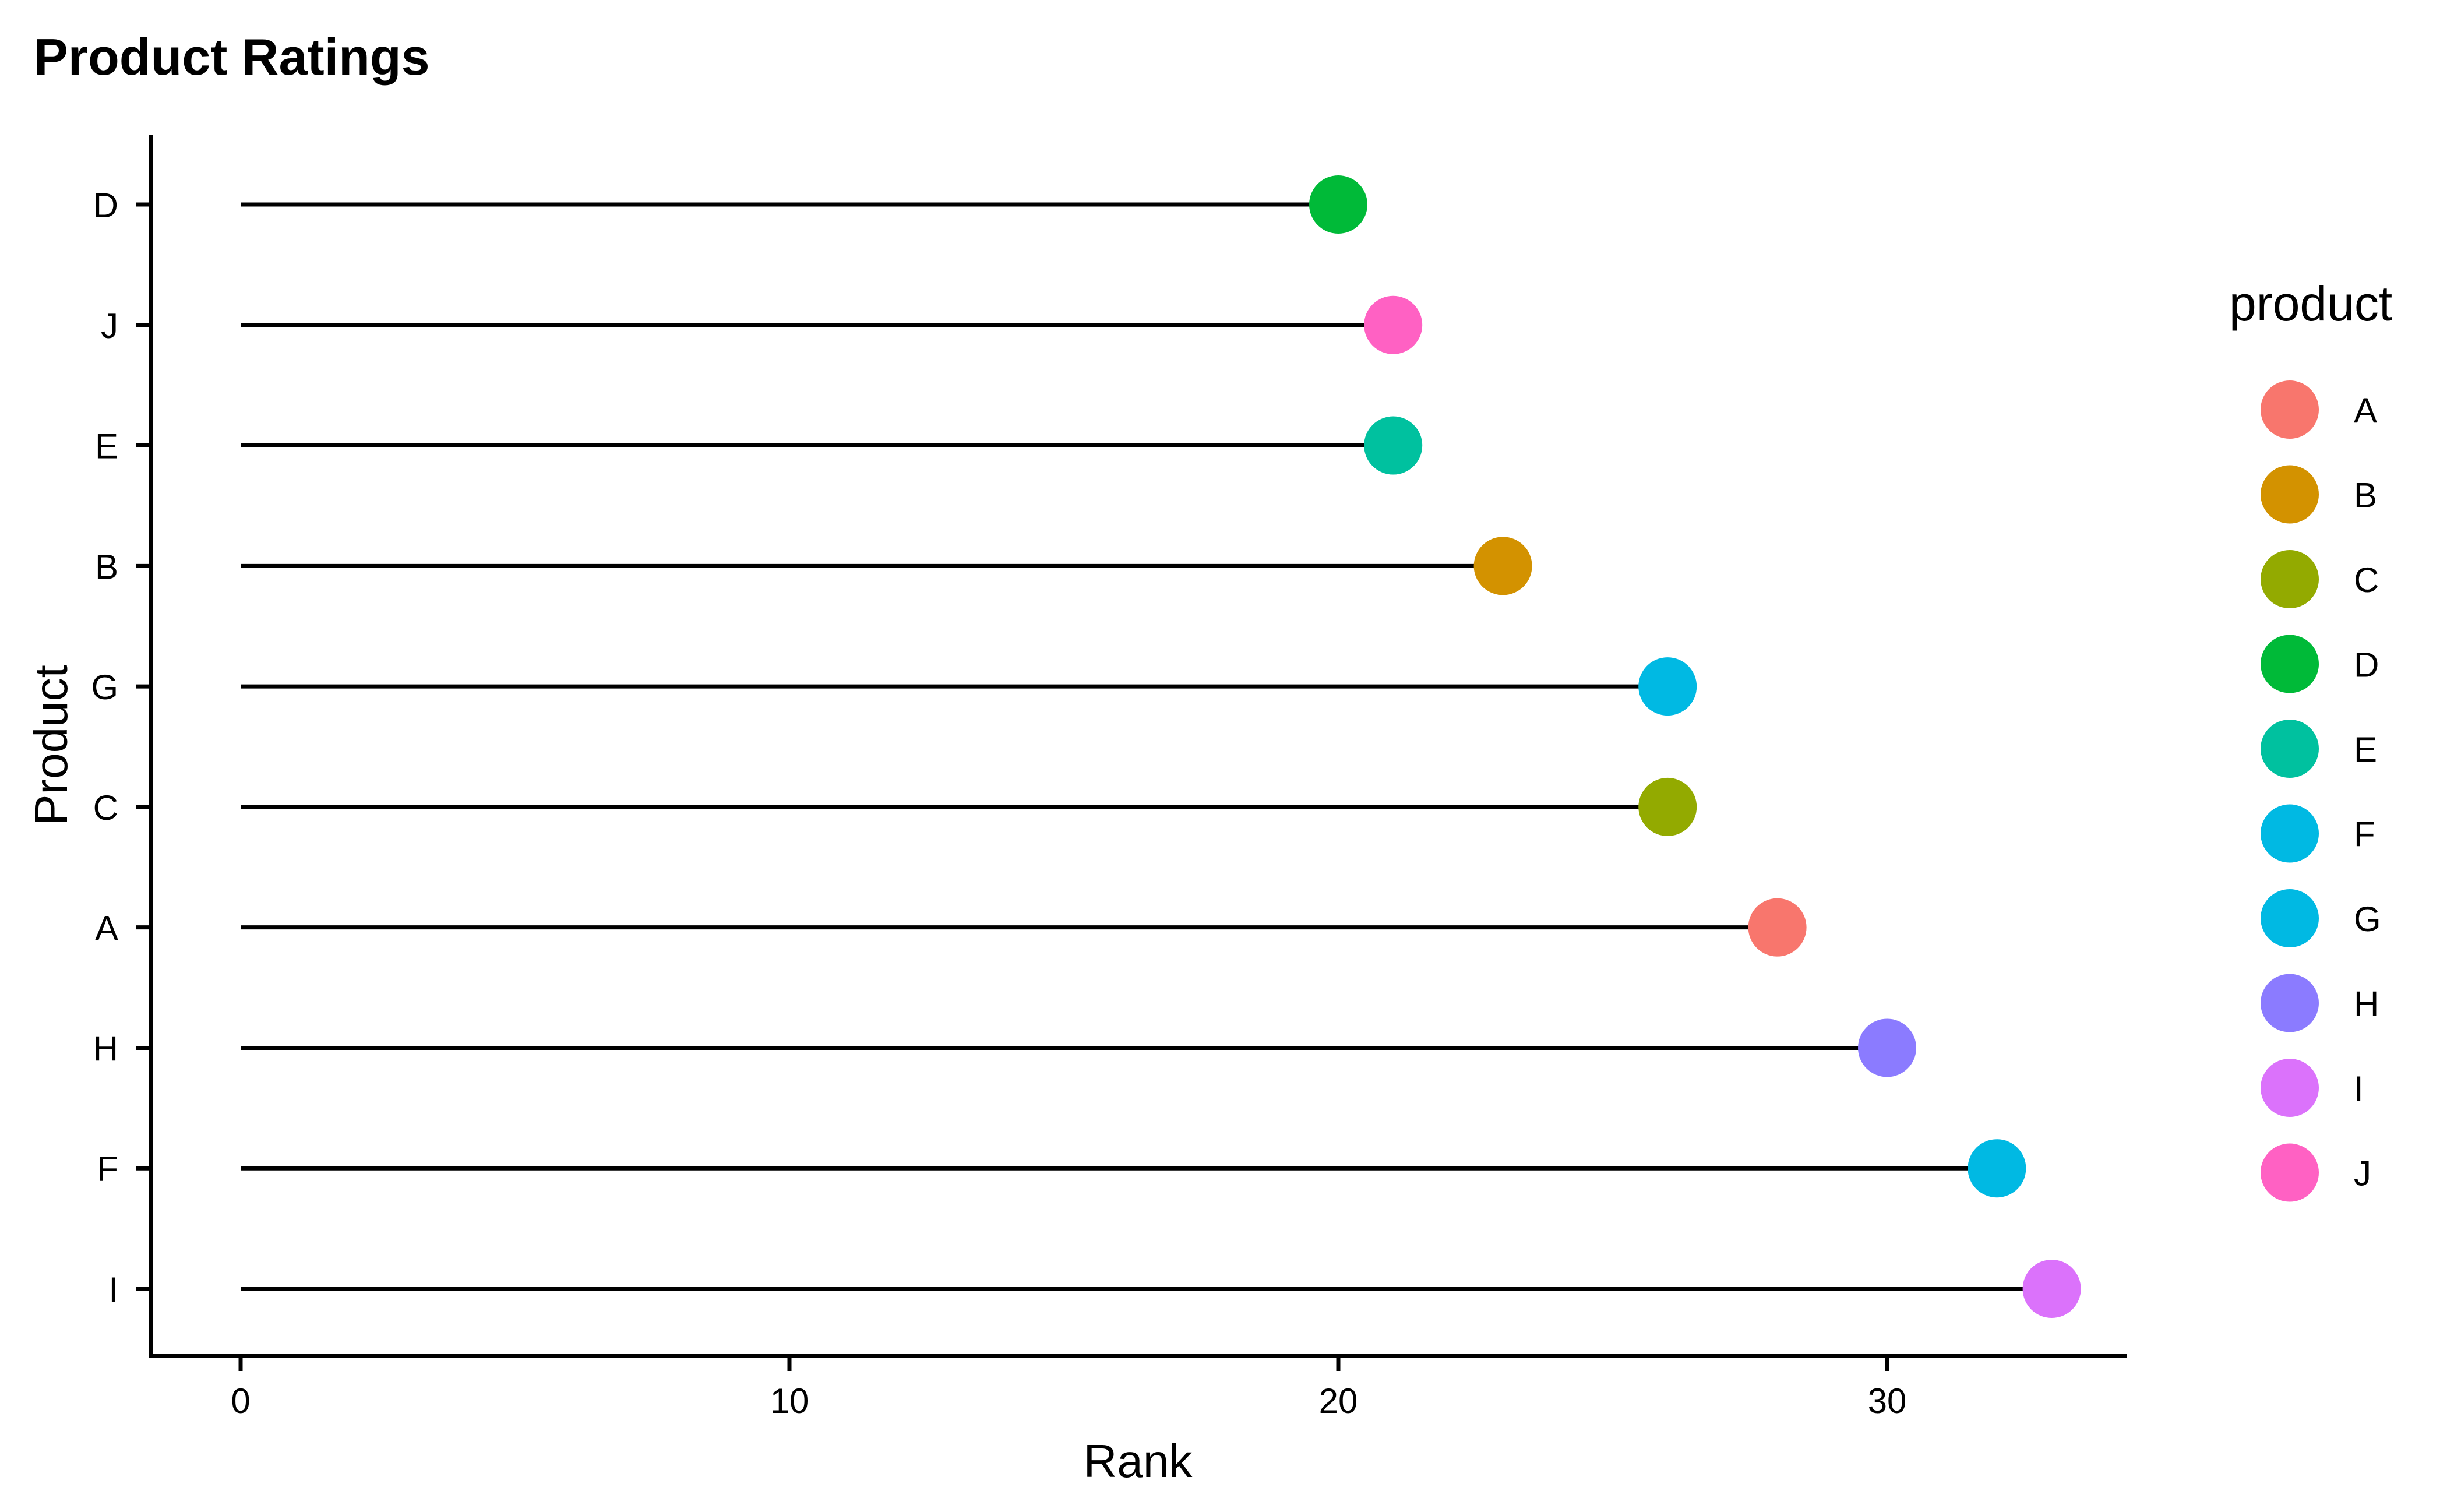  What do you see at coordinates (1997, 1168) in the screenshot?
I see `point-f` at bounding box center [1997, 1168].